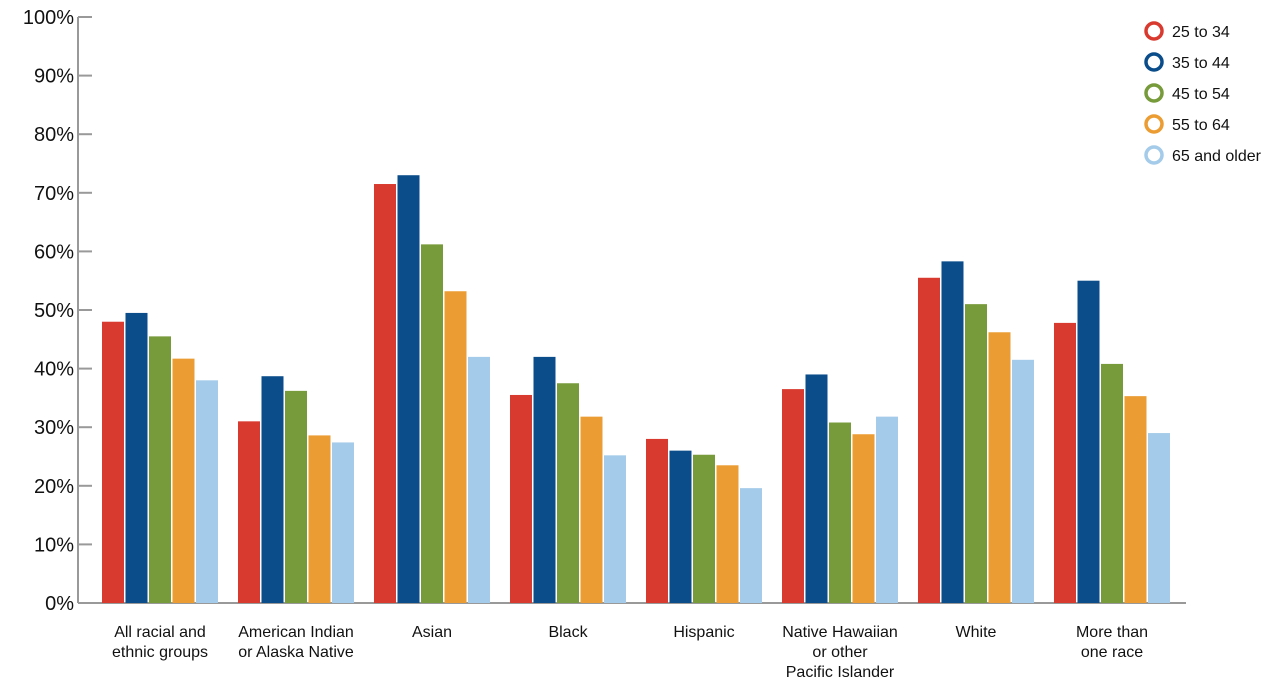 The width and height of the screenshot is (1283, 692). I want to click on y-tick-label: 20%, so click(54, 487).